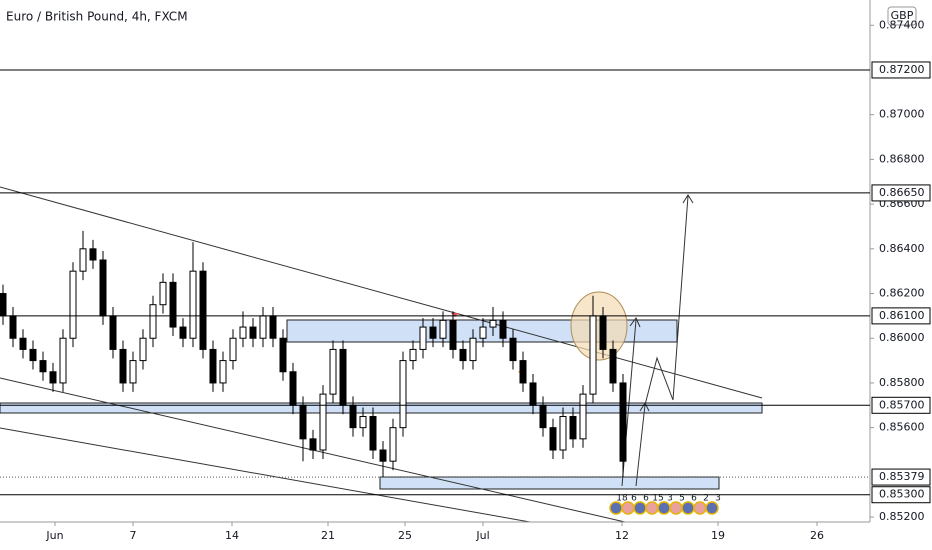 Image resolution: width=932 pixels, height=550 pixels. Describe the element at coordinates (706, 499) in the screenshot. I see `event-count: 2` at that location.